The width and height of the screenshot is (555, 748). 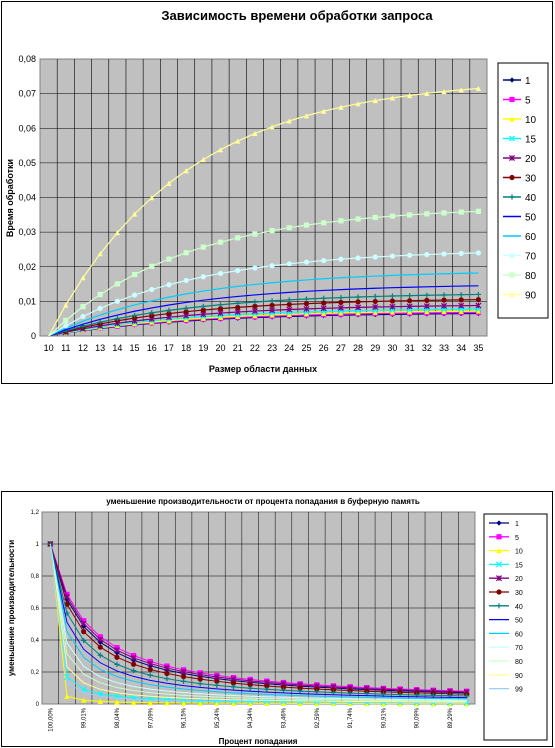 I want to click on x-tick-label: 23, so click(x=272, y=348).